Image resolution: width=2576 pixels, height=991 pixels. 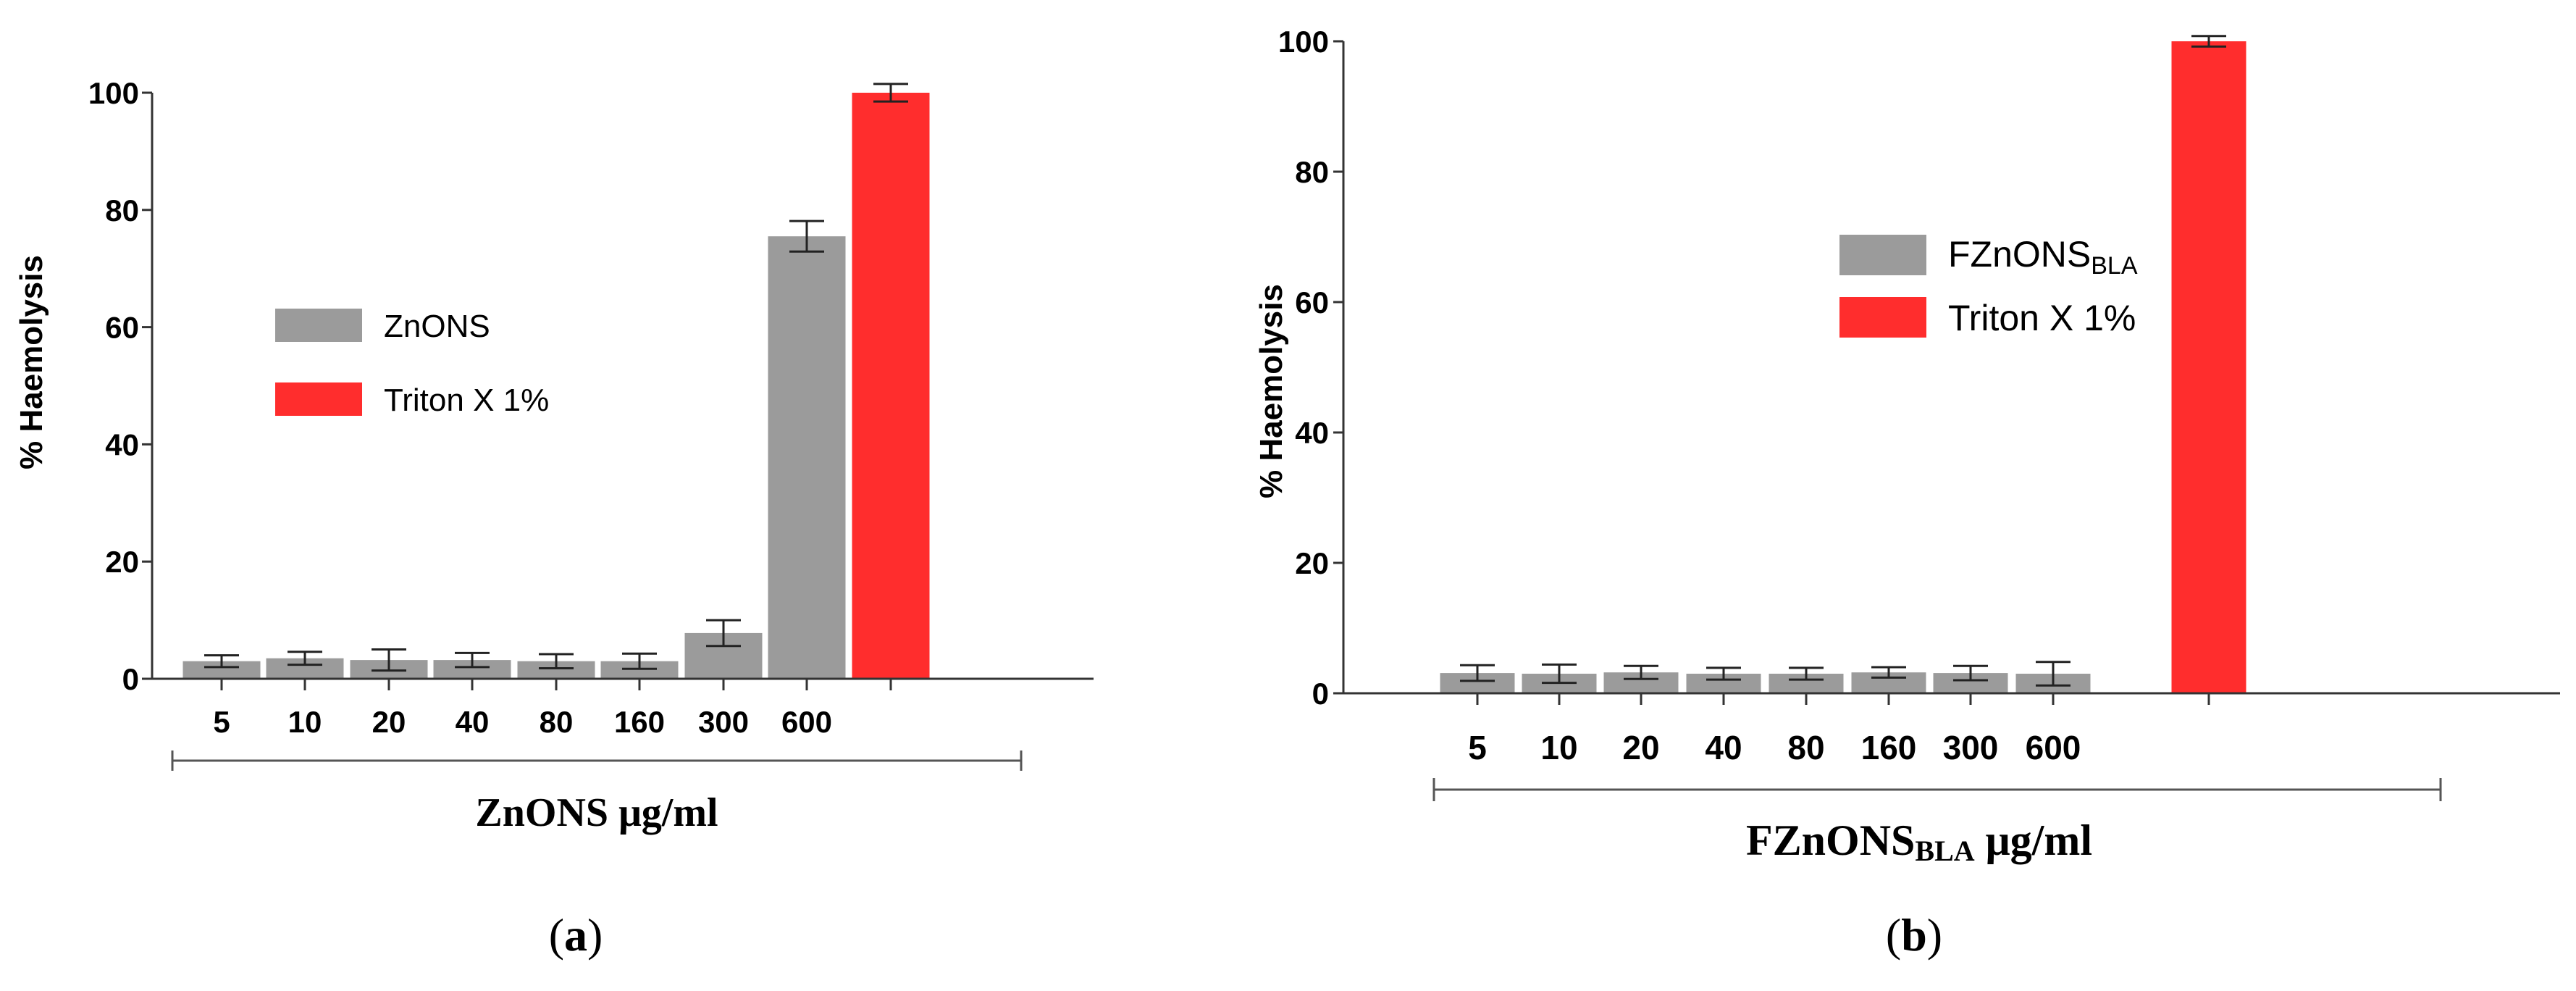 I want to click on panel-caption-a: (a), so click(x=576, y=935).